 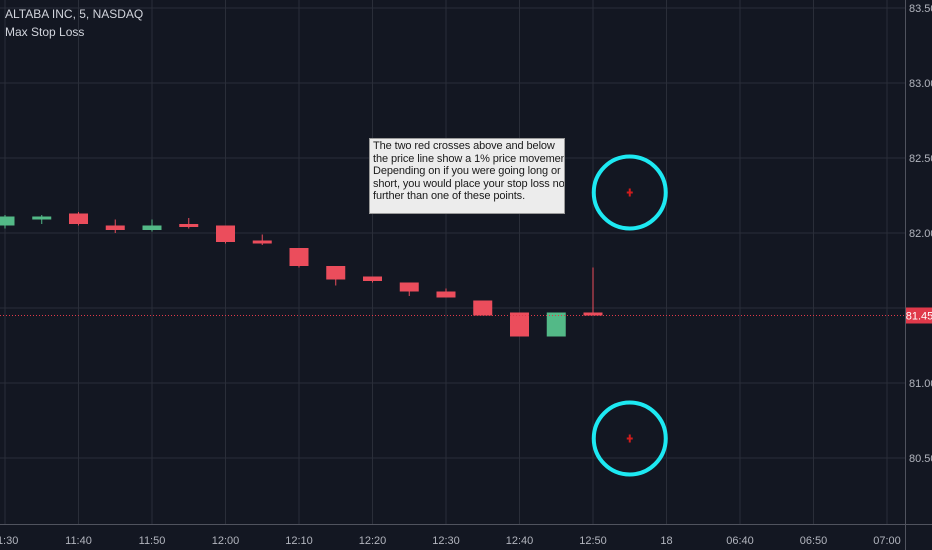 What do you see at coordinates (301, 274) in the screenshot?
I see `candlestick-series` at bounding box center [301, 274].